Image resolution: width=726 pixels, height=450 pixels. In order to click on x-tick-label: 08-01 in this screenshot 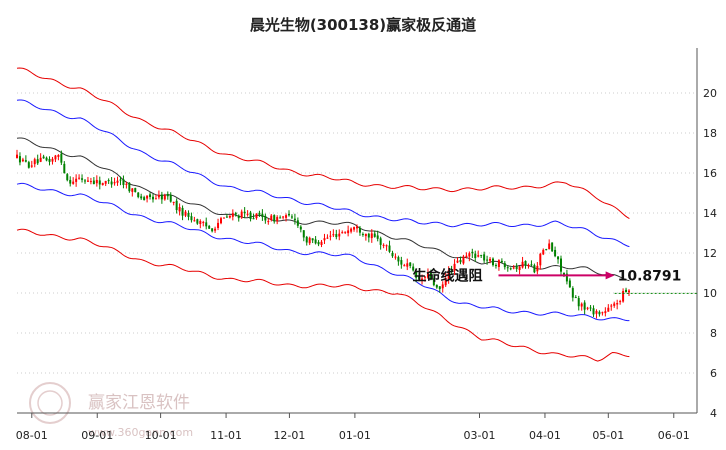, I will do `click(32, 435)`.